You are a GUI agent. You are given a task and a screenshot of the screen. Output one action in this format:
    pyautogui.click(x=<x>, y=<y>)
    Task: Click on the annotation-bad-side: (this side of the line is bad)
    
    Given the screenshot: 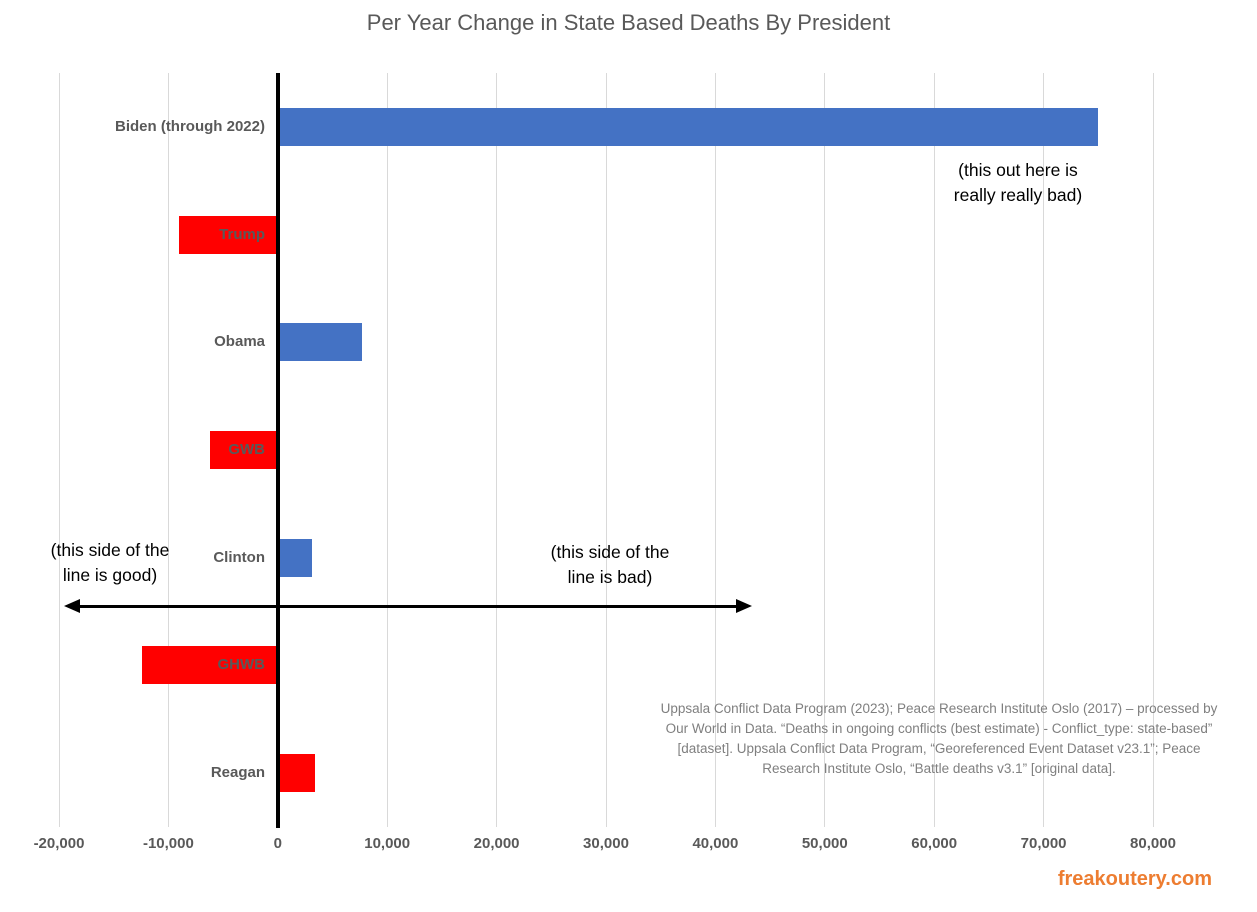 What is the action you would take?
    pyautogui.click(x=610, y=564)
    